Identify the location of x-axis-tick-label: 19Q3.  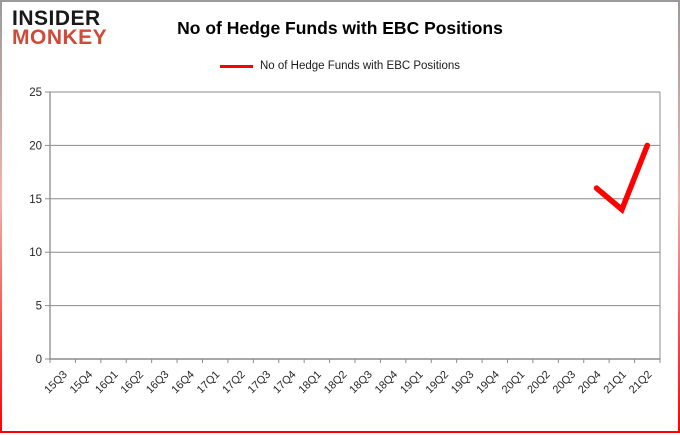
(463, 383).